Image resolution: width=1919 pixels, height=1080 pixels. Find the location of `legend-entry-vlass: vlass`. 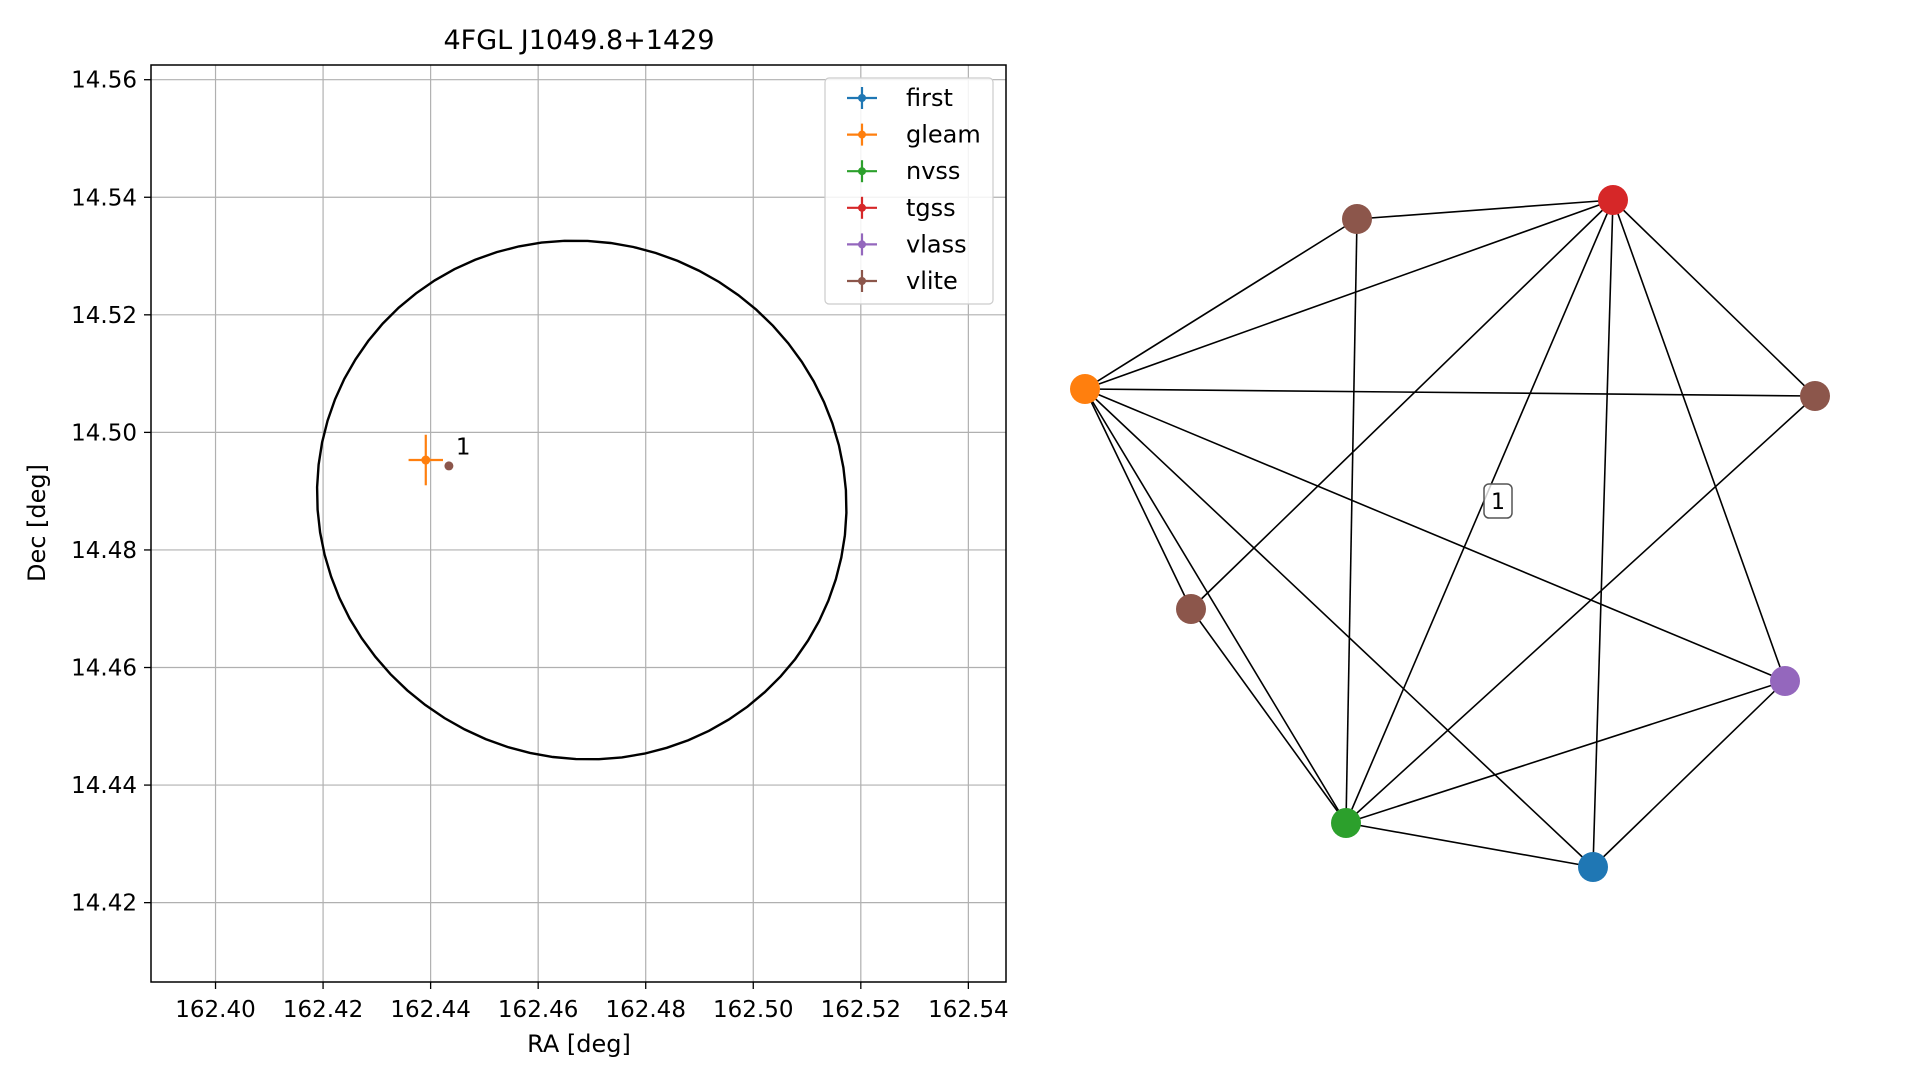

legend-entry-vlass: vlass is located at coordinates (907, 244).